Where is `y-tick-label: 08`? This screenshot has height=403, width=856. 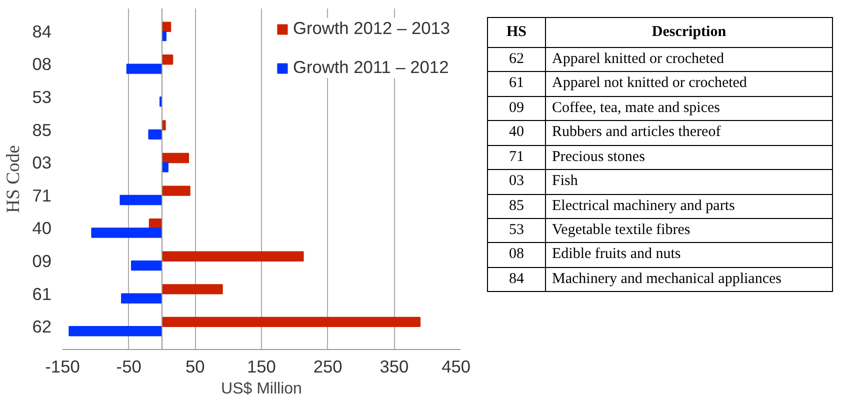 y-tick-label: 08 is located at coordinates (42, 64).